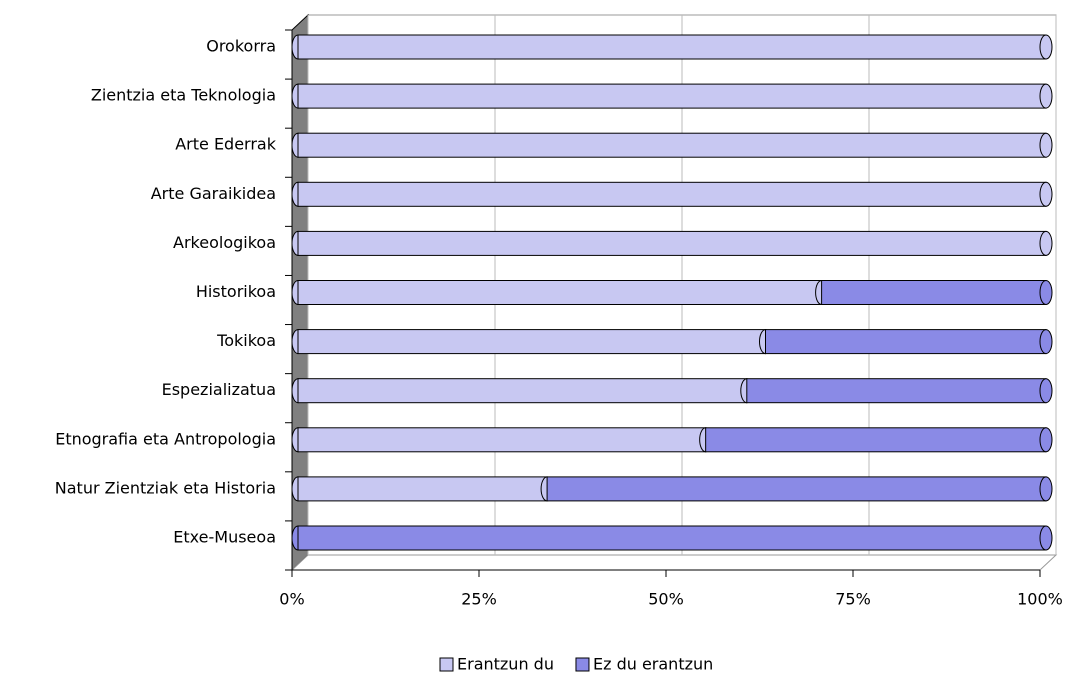  Describe the element at coordinates (653, 664) in the screenshot. I see `legend-label: Ez du erantzun` at that location.